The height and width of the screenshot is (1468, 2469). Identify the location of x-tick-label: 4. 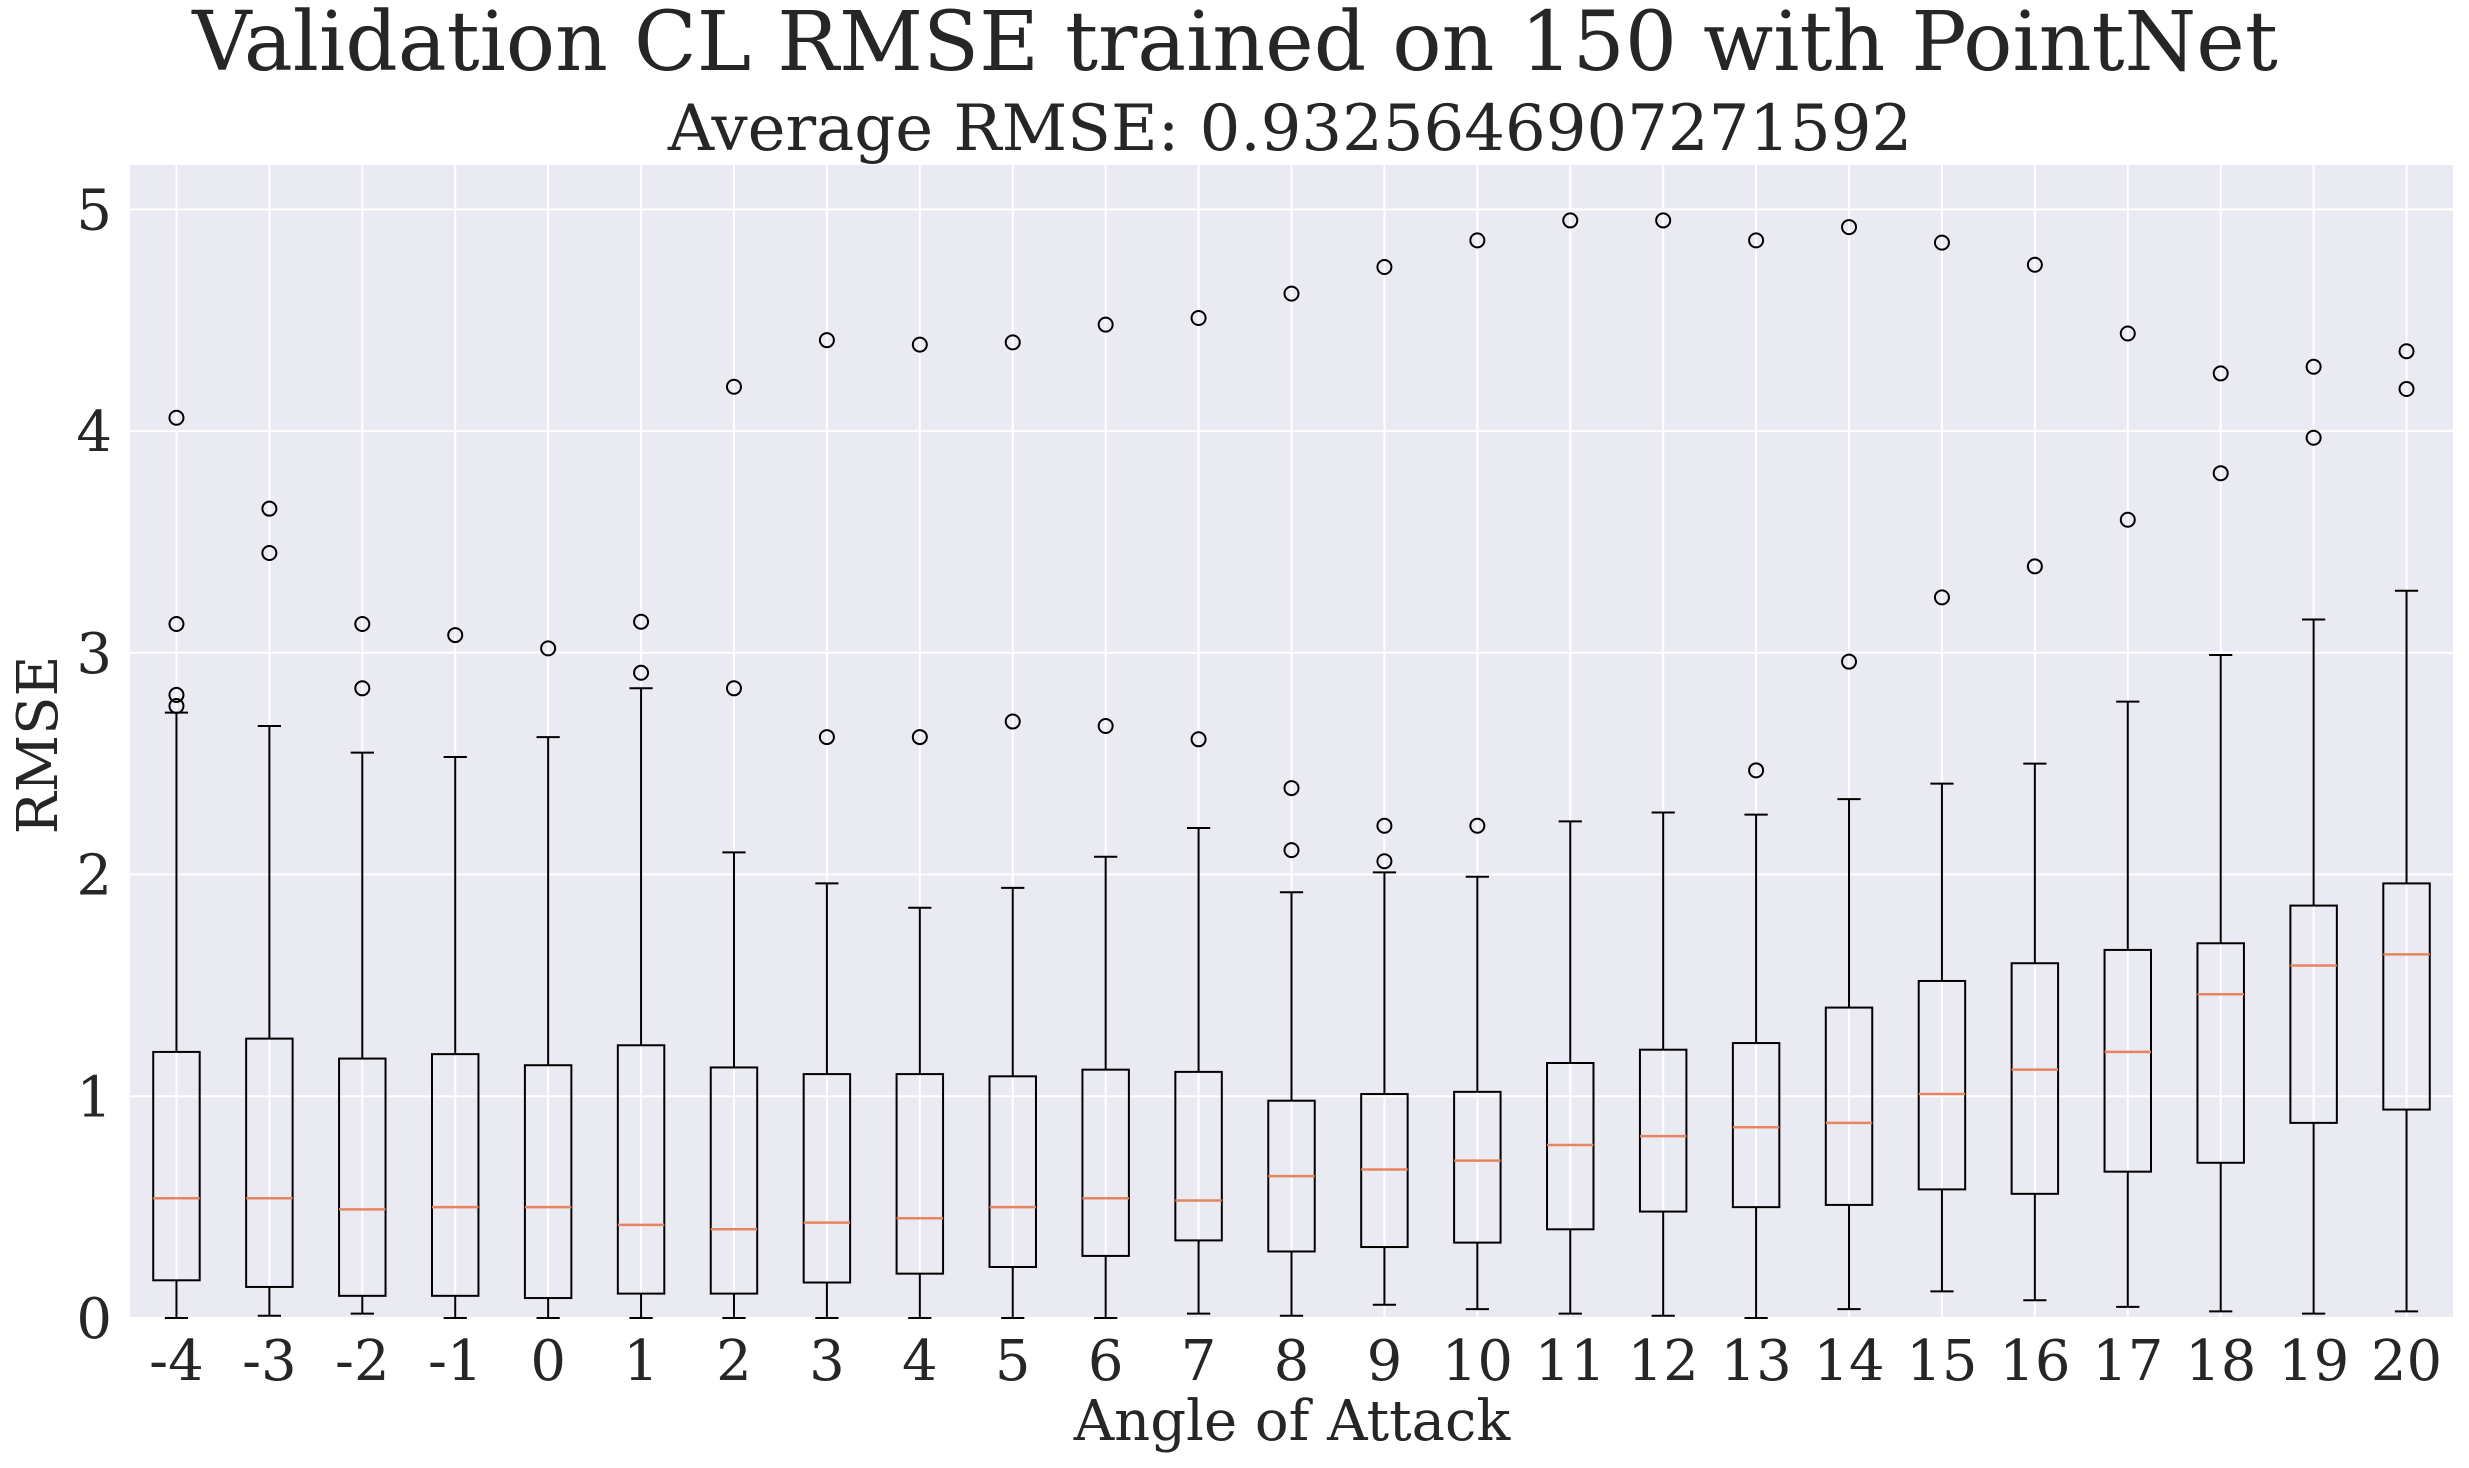
(920, 1361).